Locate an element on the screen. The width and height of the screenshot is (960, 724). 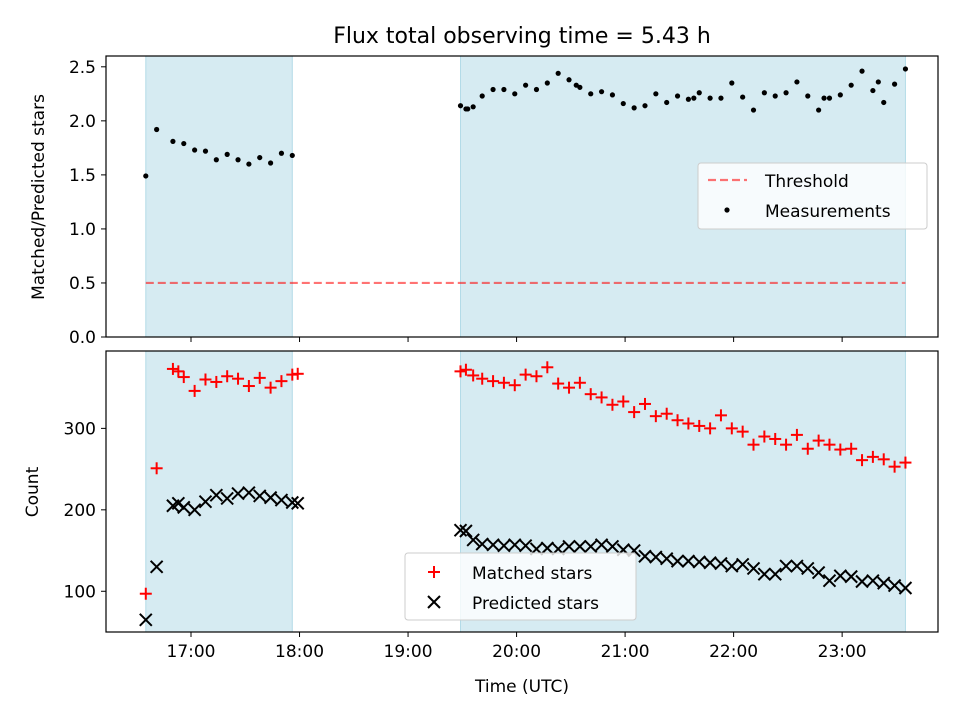
x-tick-label: 23:00 is located at coordinates (842, 652).